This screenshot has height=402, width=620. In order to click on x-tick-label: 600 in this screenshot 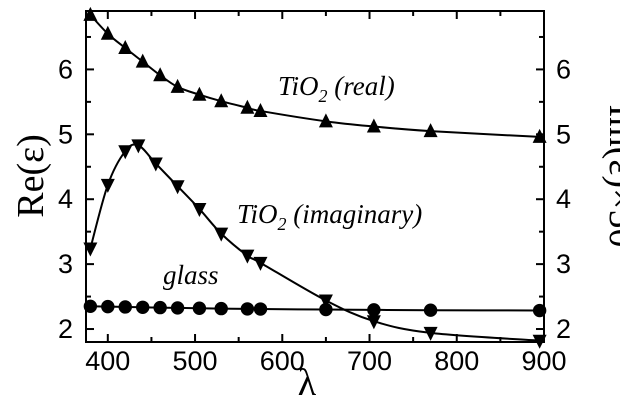, I will do `click(282, 361)`.